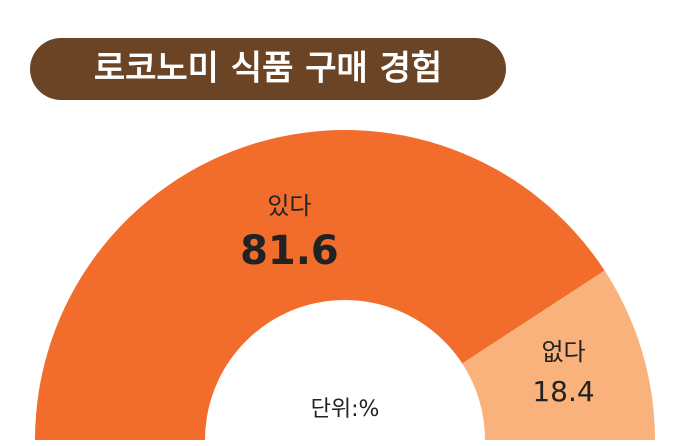 This screenshot has width=689, height=446. What do you see at coordinates (289, 206) in the screenshot?
I see `category-label: 있다` at bounding box center [289, 206].